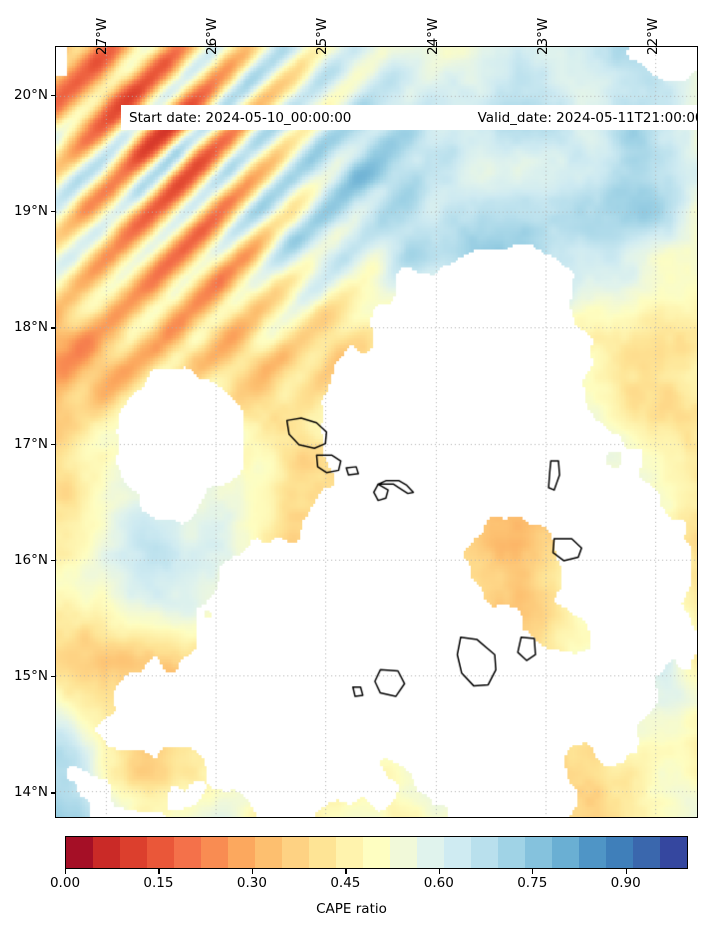 The image size is (703, 935). Describe the element at coordinates (587, 117) in the screenshot. I see `valid-date-label: Valid_date: 2024-05-11T21:00:00.00` at that location.